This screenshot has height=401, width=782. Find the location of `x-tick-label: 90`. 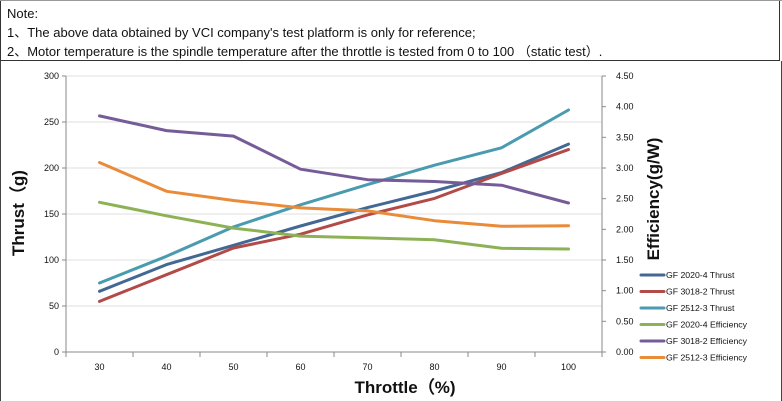

x-tick-label: 90 is located at coordinates (501, 367).